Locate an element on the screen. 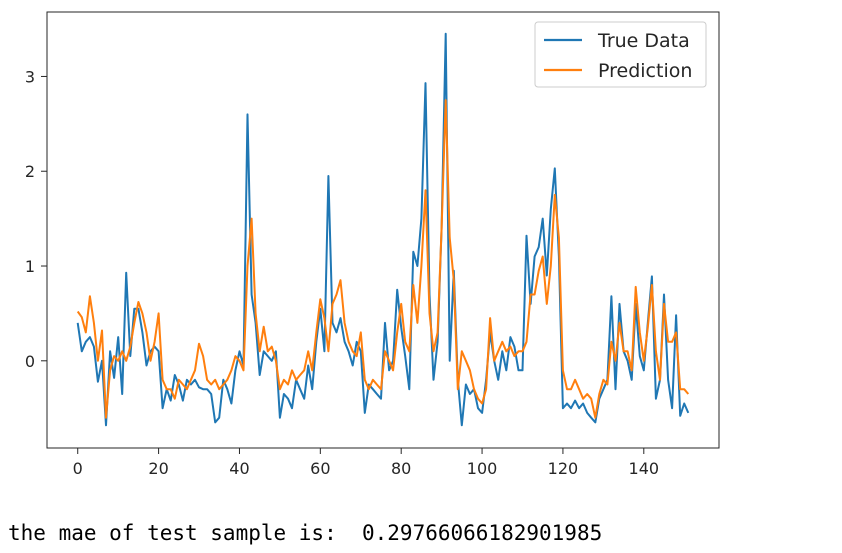  legend-label-true-data: True Data is located at coordinates (643, 41).